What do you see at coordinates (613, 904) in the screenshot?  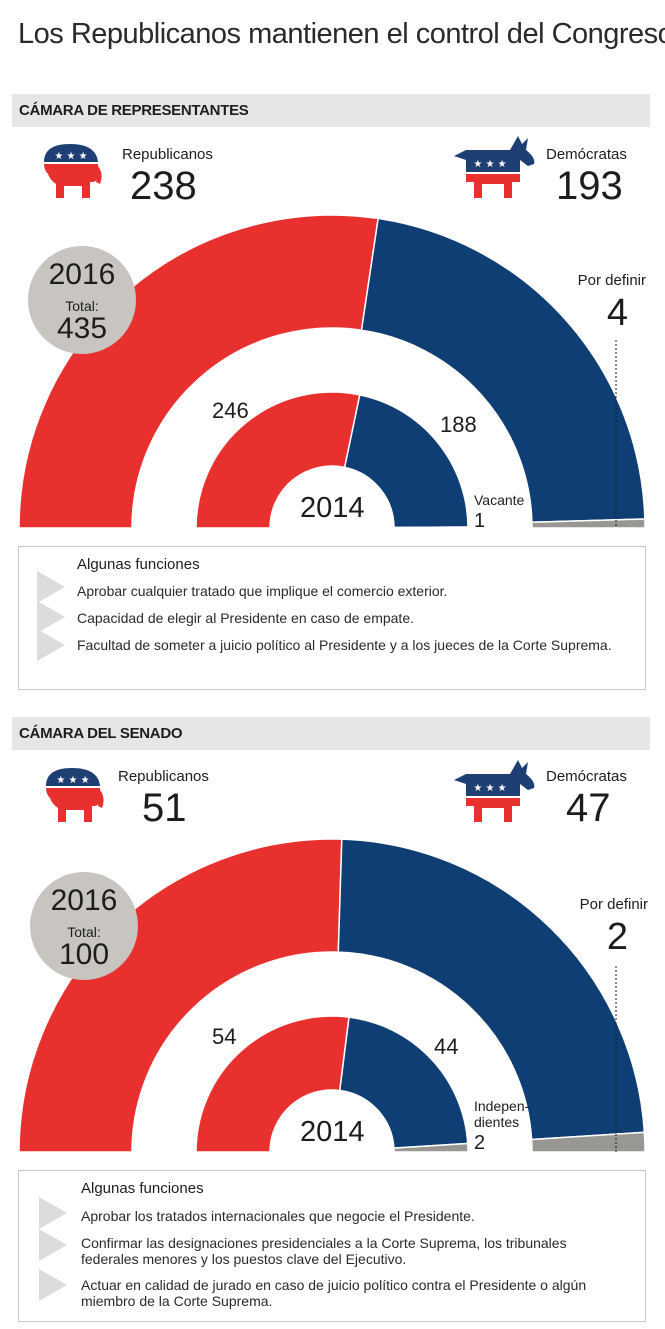 I see `senate-pending-label: Por definir` at bounding box center [613, 904].